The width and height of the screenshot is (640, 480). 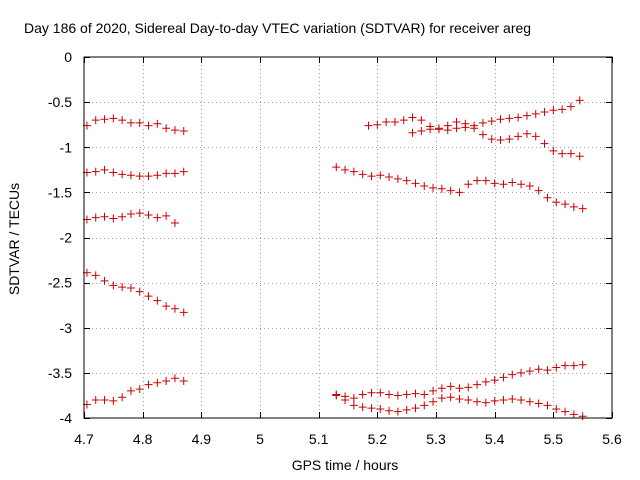 I want to click on x-tick-label: 4.8, so click(x=143, y=439).